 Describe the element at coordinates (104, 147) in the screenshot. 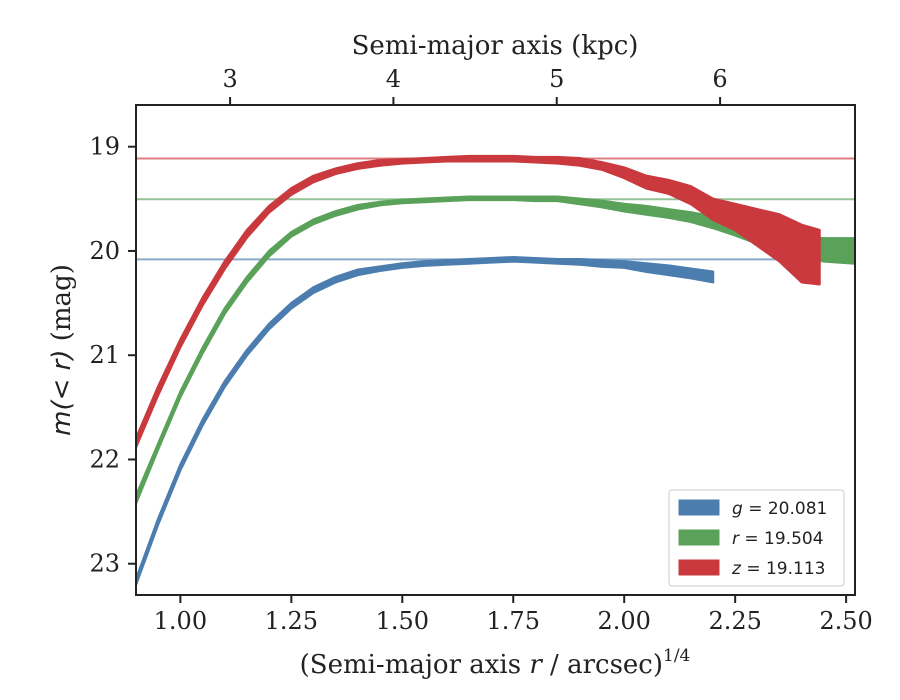

I see `y-tick-label: 19` at that location.